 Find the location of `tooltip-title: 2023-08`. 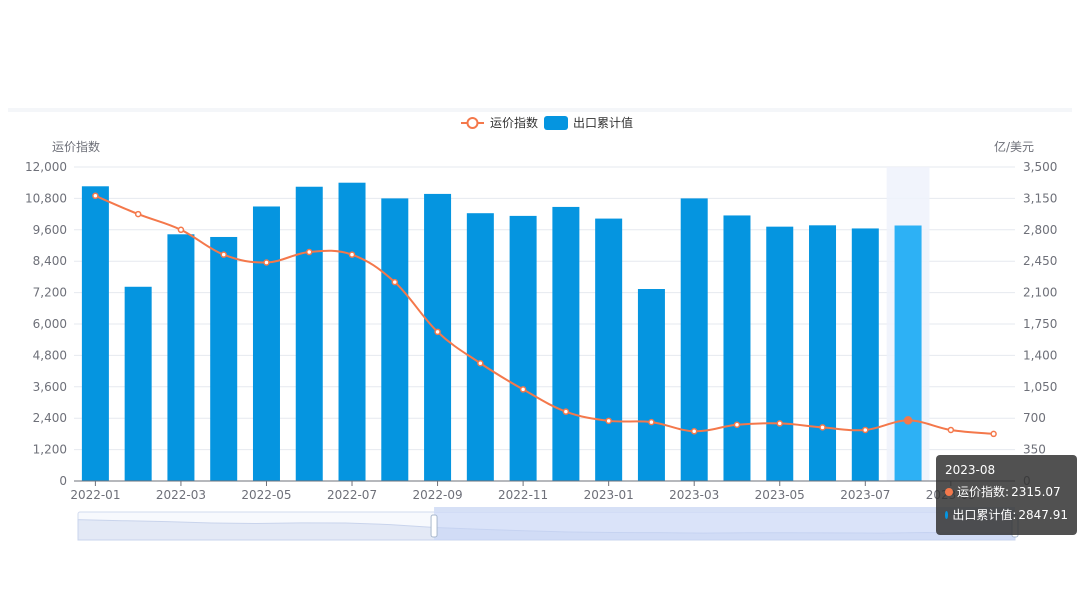

tooltip-title: 2023-08 is located at coordinates (970, 470).